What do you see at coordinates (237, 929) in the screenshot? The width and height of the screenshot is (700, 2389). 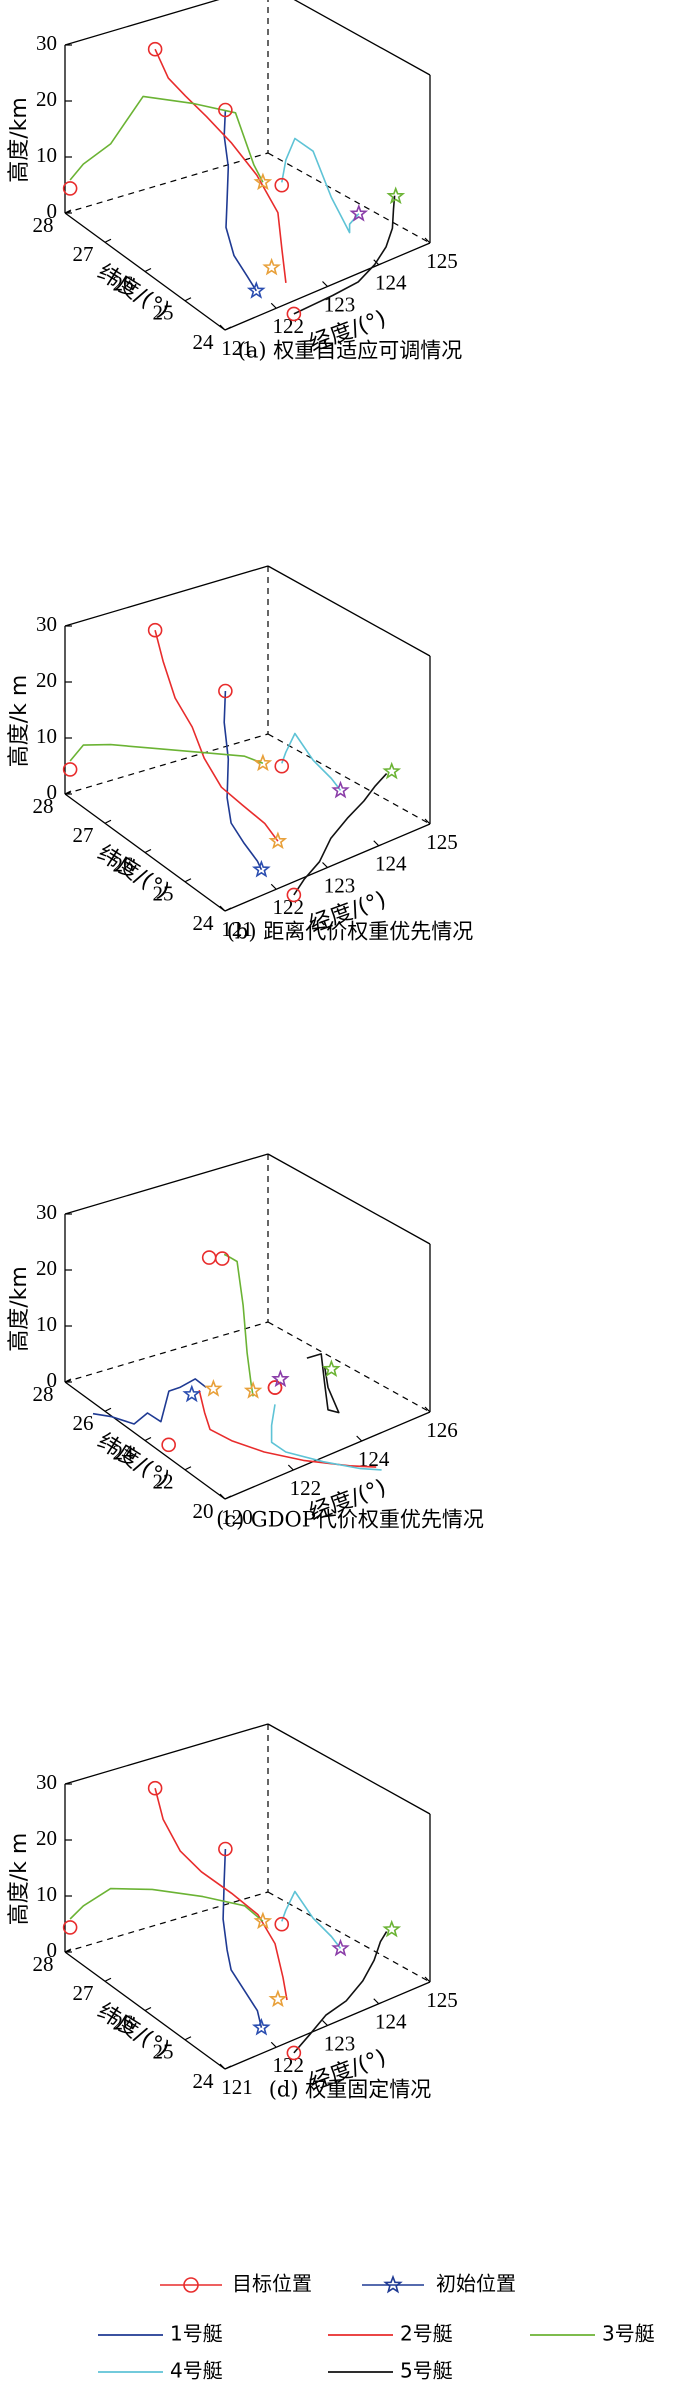 I see `x-tick-label: 121` at bounding box center [237, 929].